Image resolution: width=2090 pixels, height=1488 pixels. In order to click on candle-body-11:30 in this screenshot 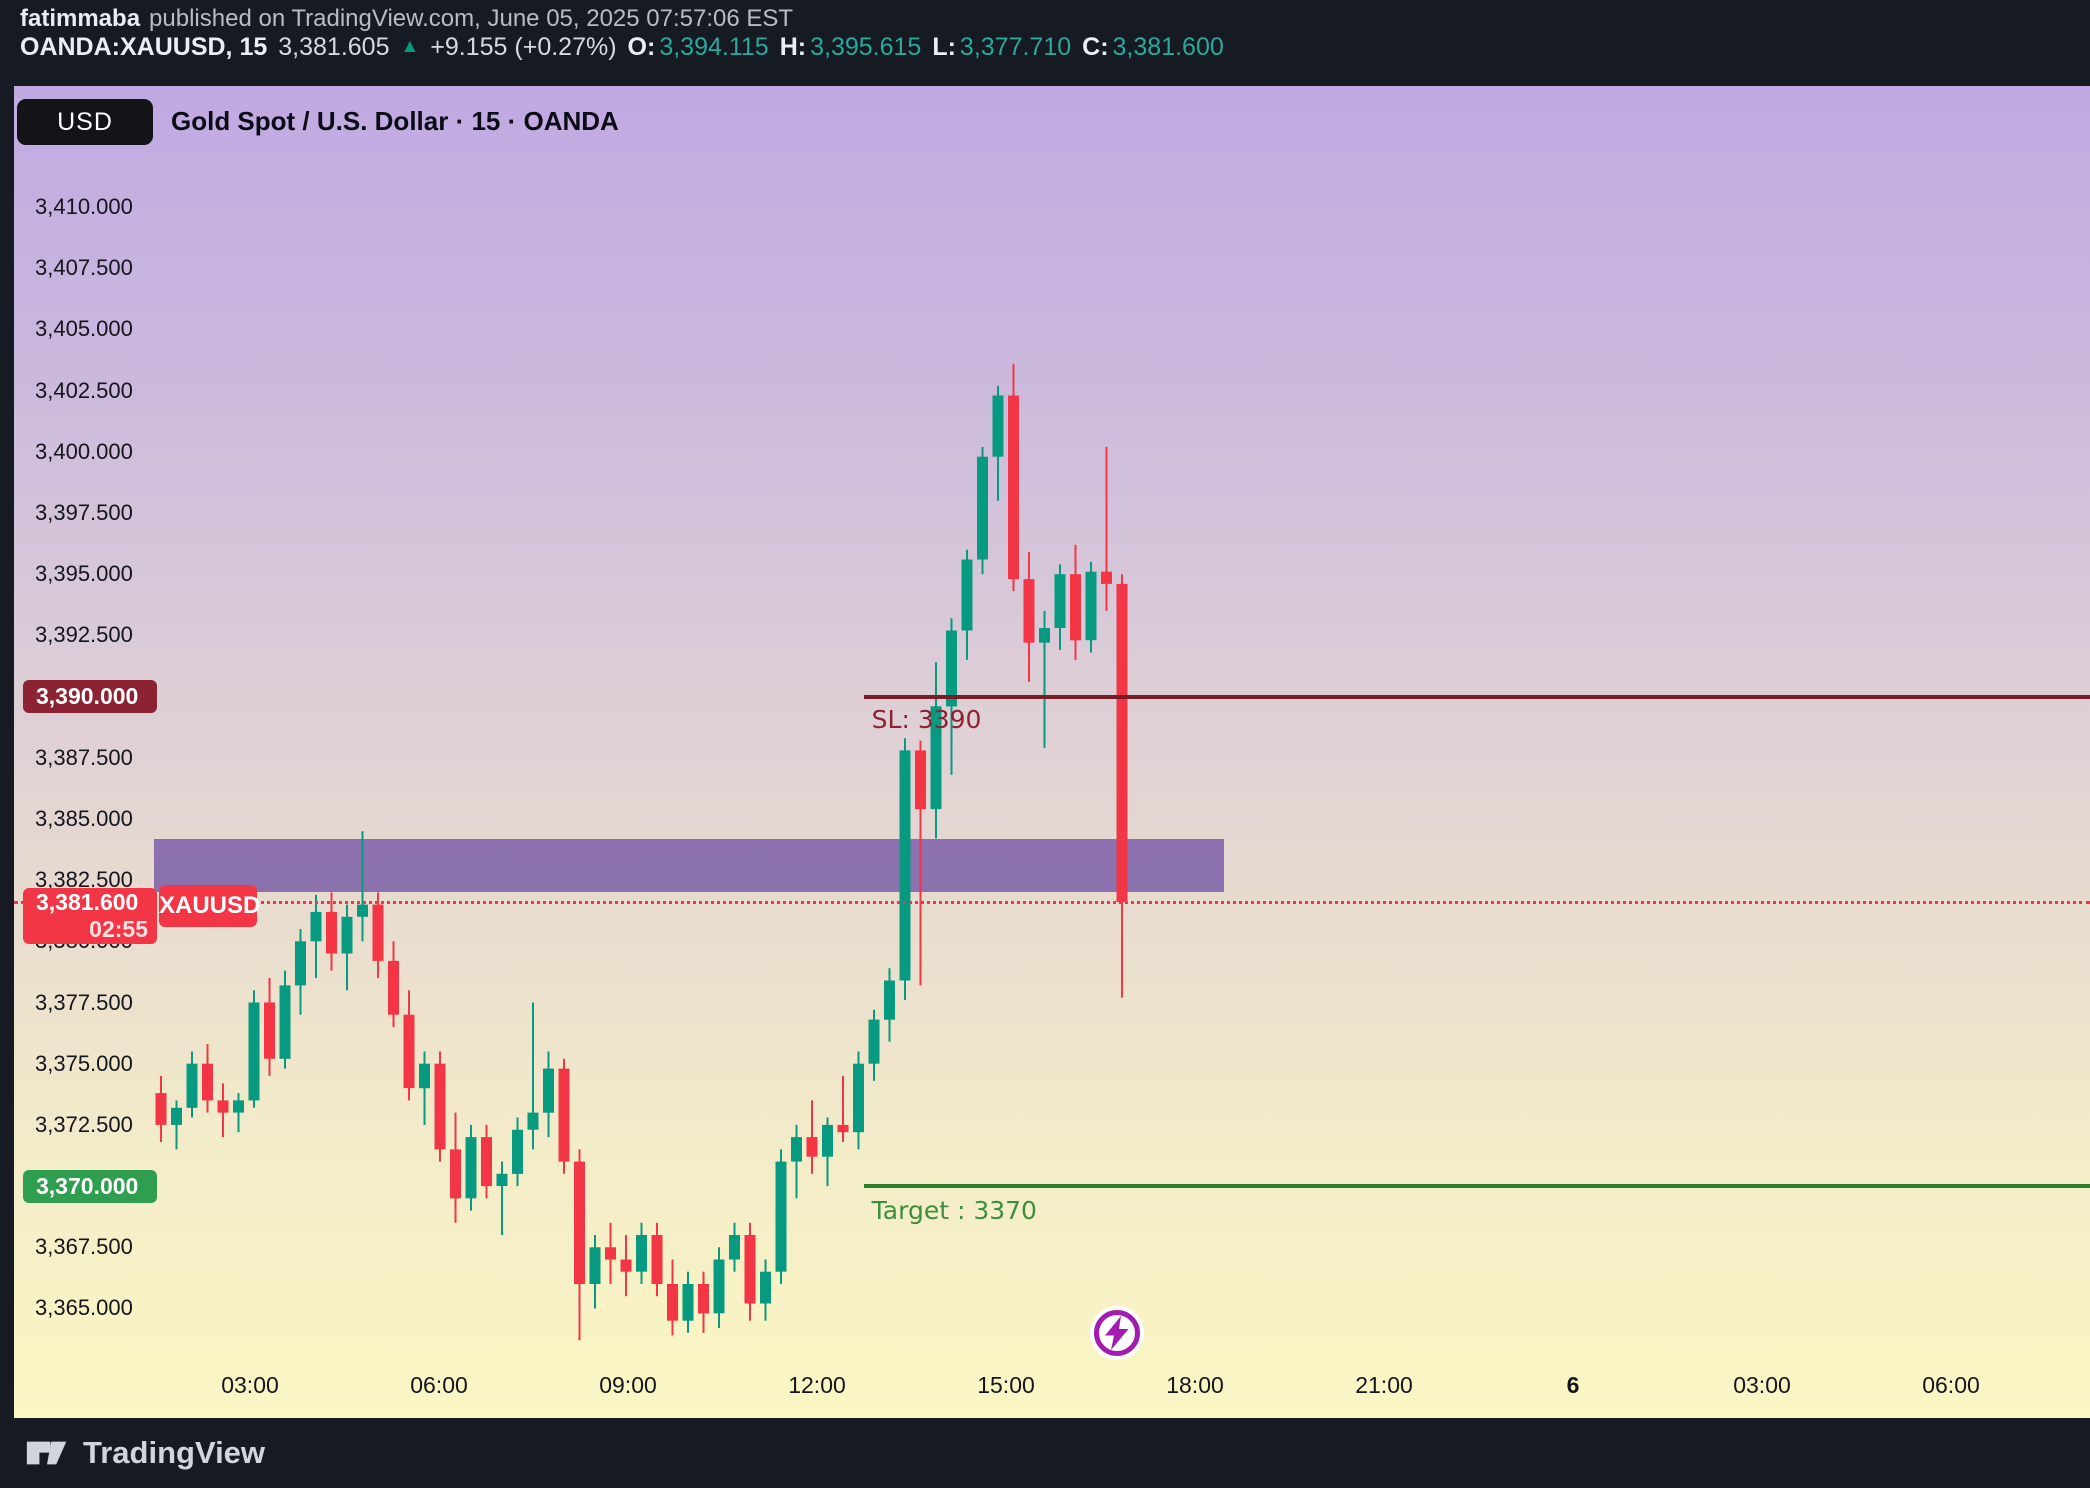, I will do `click(781, 1216)`.